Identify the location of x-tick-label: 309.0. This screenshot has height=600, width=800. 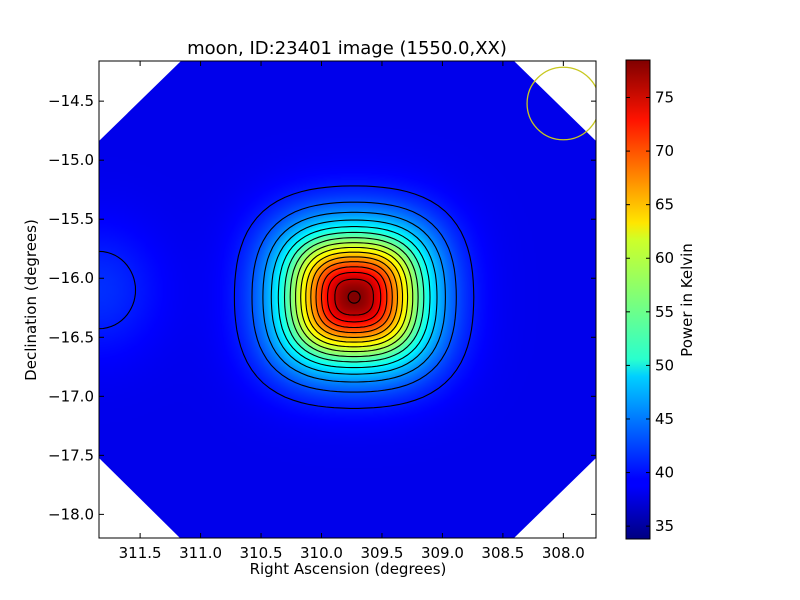
(442, 553).